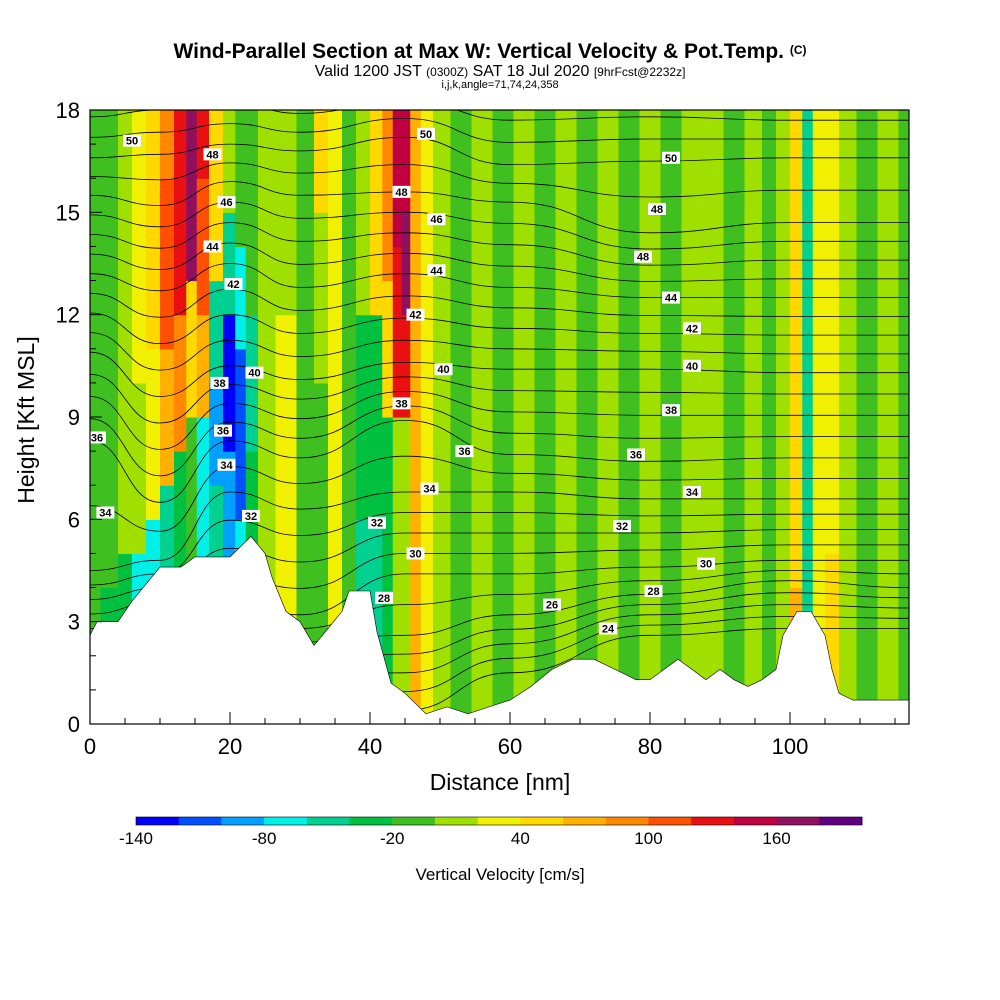  I want to click on chart-subtitle-indices: i,j,k,angle=71,74,24,358, so click(499, 85).